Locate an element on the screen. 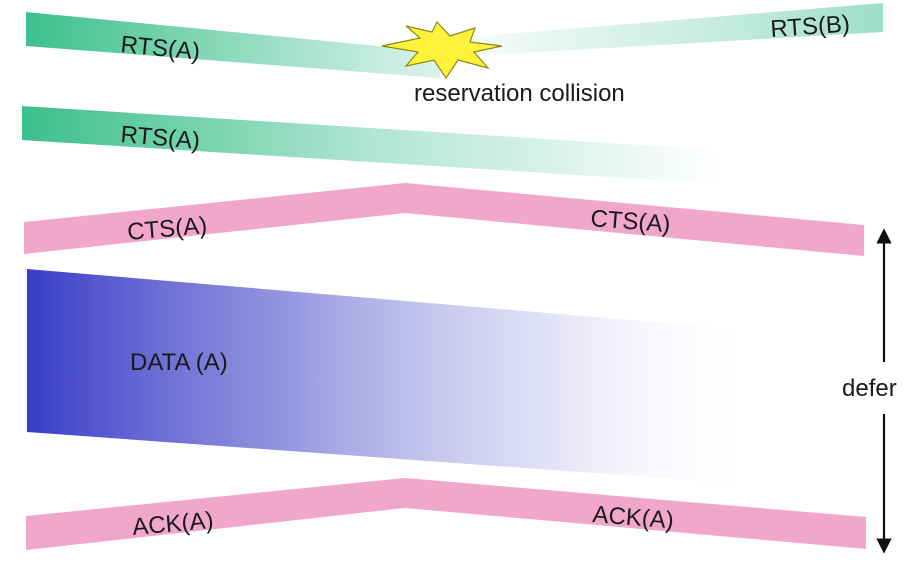  ack-a-band is located at coordinates (446, 514).